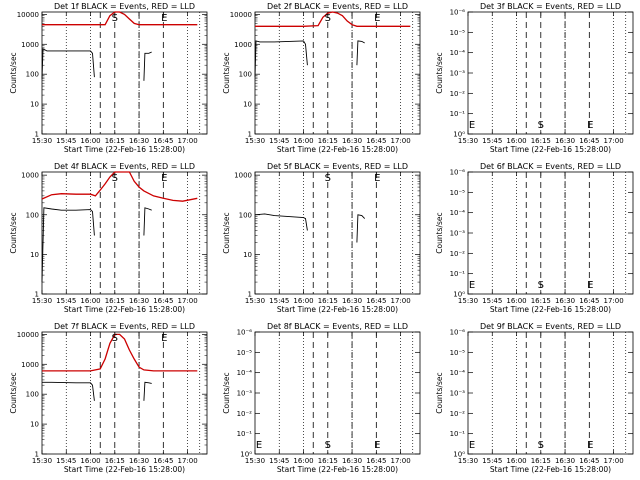  Describe the element at coordinates (337, 166) in the screenshot. I see `panel-title: Det 5f BLACK = Events, RED = LLD` at that location.